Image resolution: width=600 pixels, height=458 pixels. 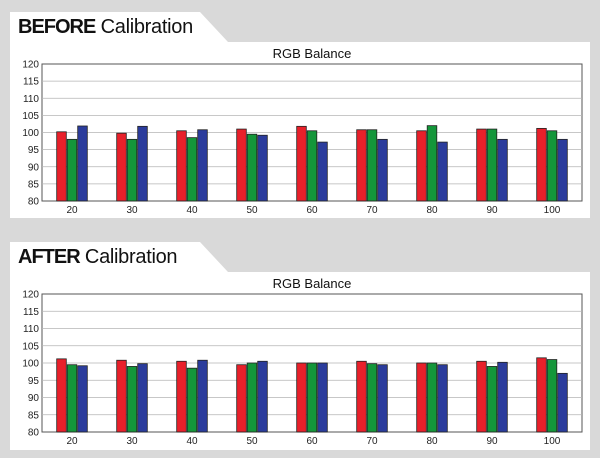 I want to click on after-panel-title: AFTER Calibration, so click(x=98, y=257).